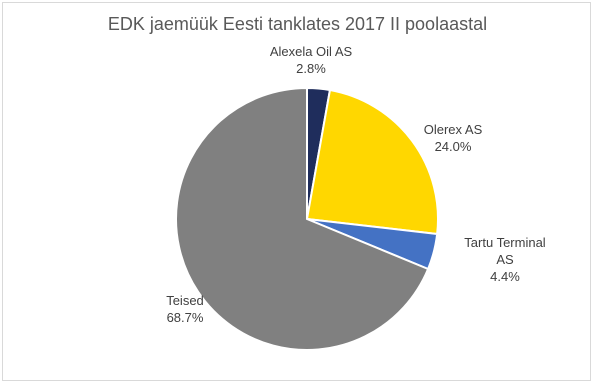 The image size is (595, 385). Describe the element at coordinates (311, 68) in the screenshot. I see `data-label-value: 2.8%` at that location.